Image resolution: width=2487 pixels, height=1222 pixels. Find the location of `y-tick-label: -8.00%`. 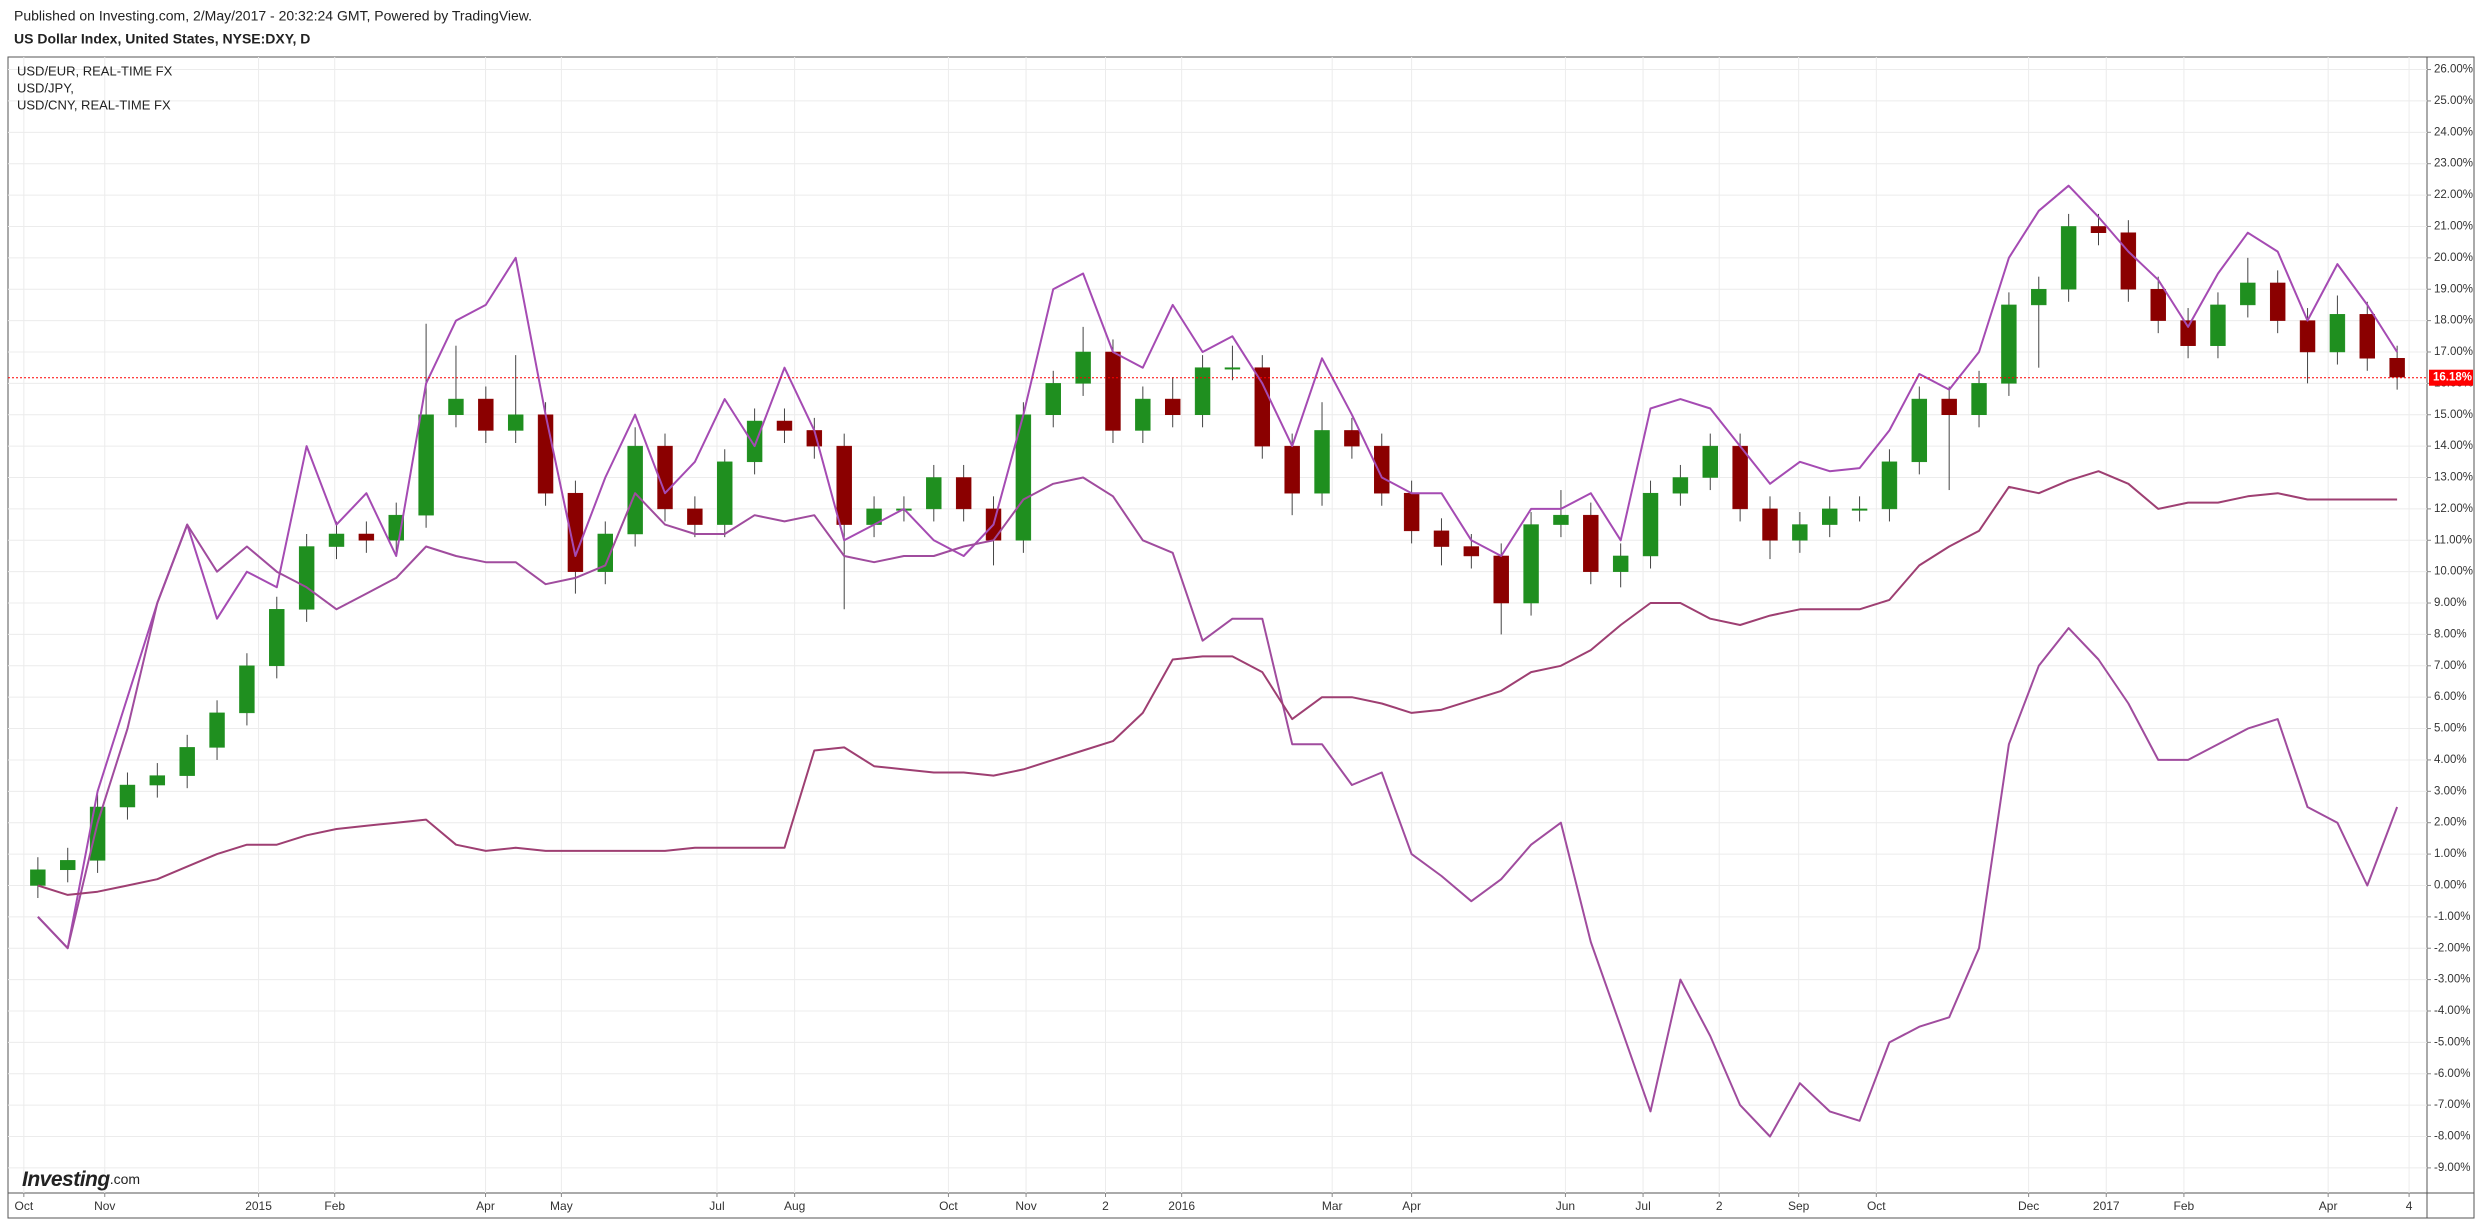

y-tick-label: -8.00% is located at coordinates (2452, 1137).